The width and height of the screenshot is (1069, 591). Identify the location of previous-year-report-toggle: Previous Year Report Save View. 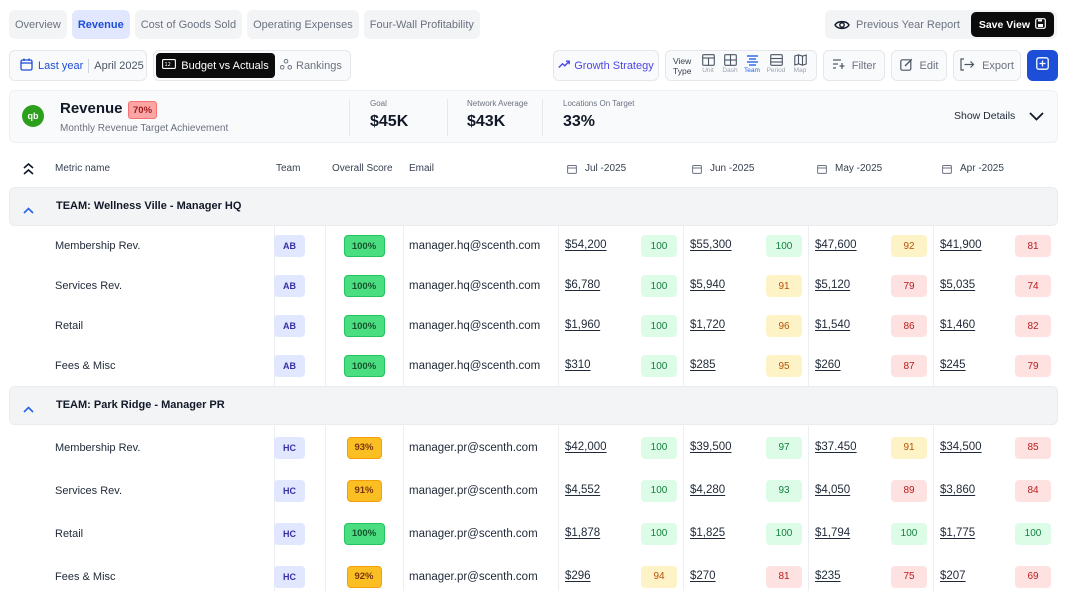
(941, 24).